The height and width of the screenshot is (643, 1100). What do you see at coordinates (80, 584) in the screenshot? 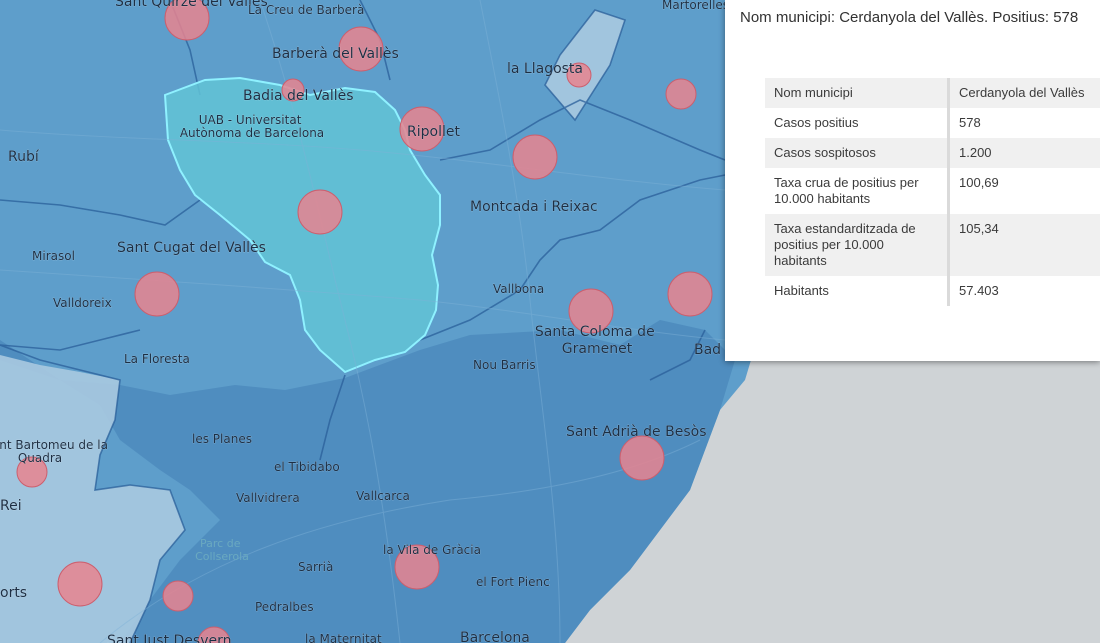
I see `circle-left-south` at bounding box center [80, 584].